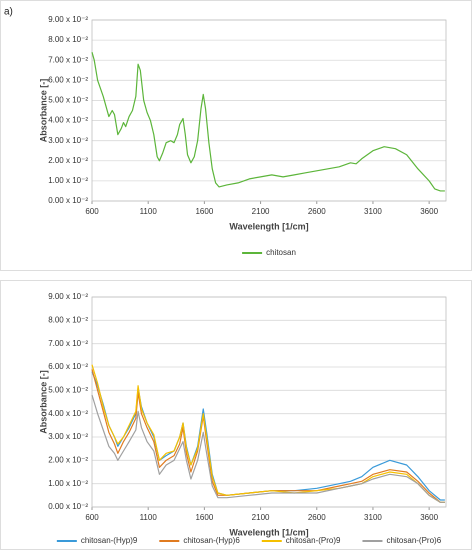  What do you see at coordinates (268, 448) in the screenshot?
I see `series-line` at bounding box center [268, 448].